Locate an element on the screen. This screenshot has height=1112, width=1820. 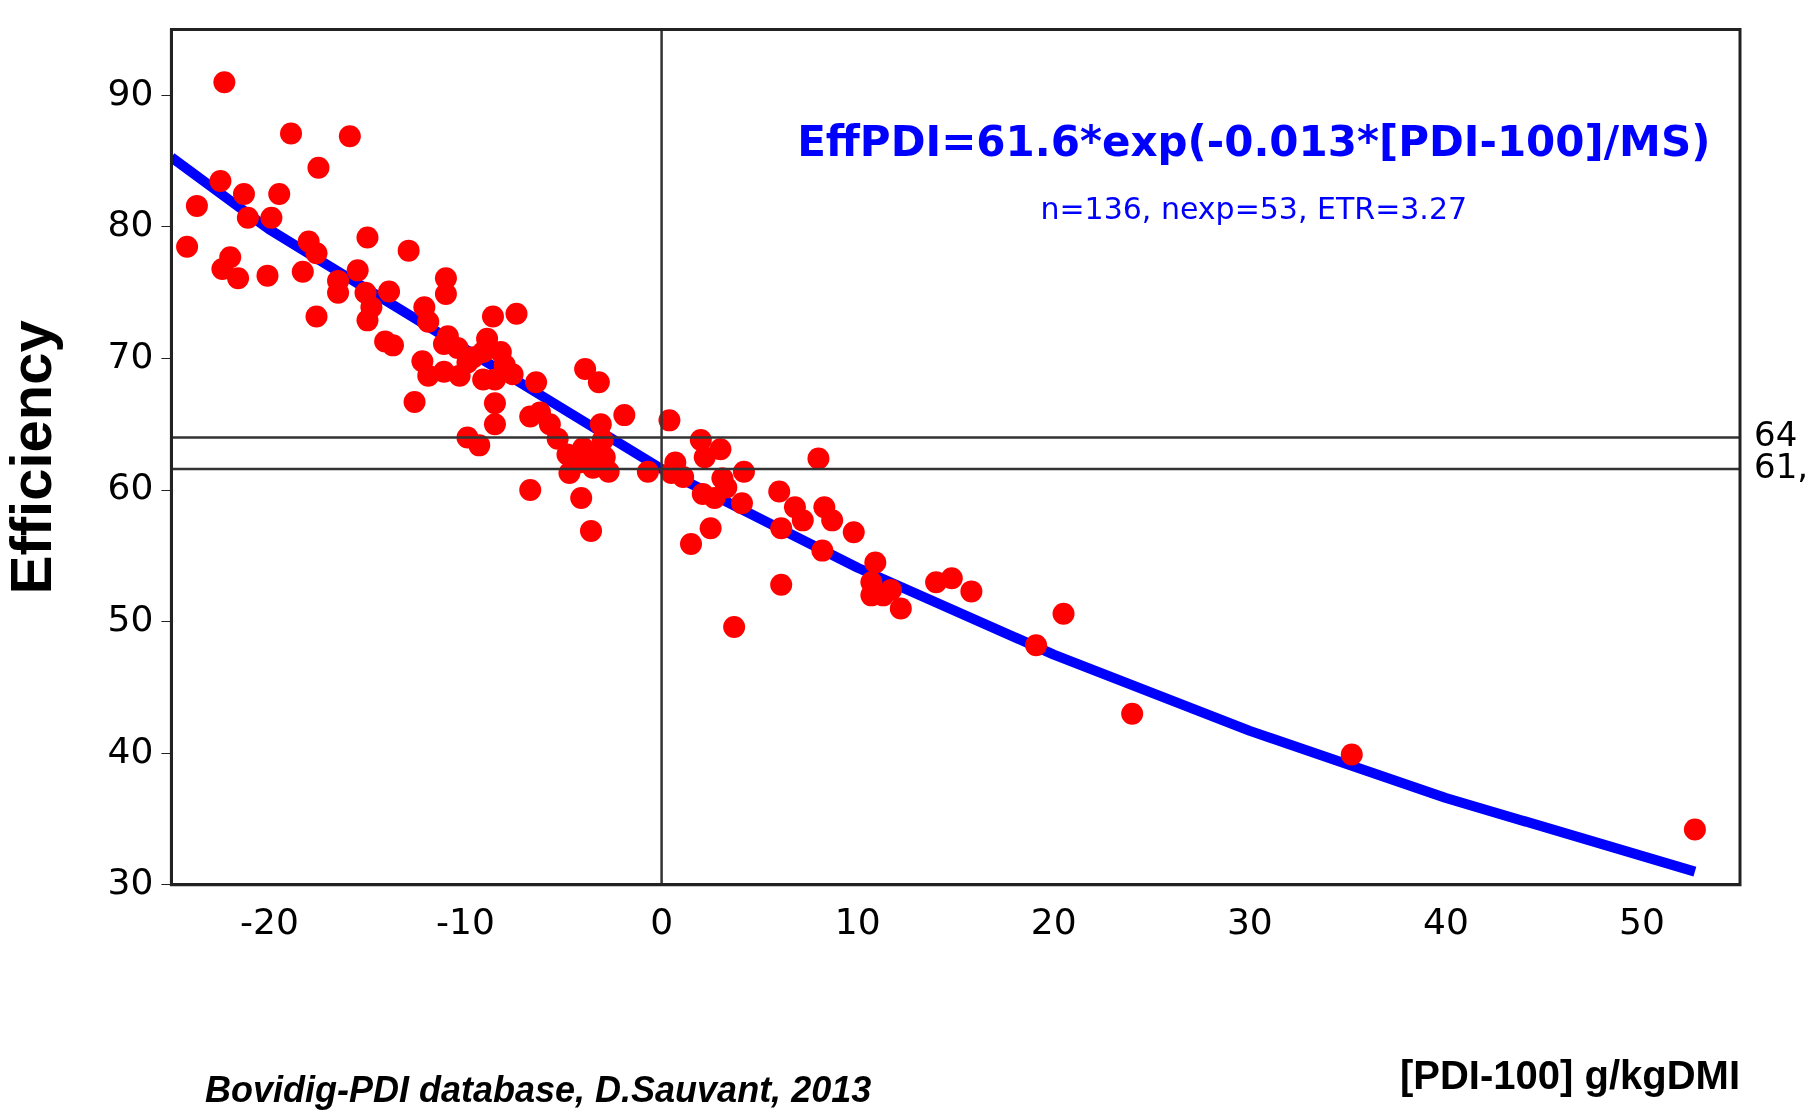
x-tick-label: -20 is located at coordinates (269, 921).